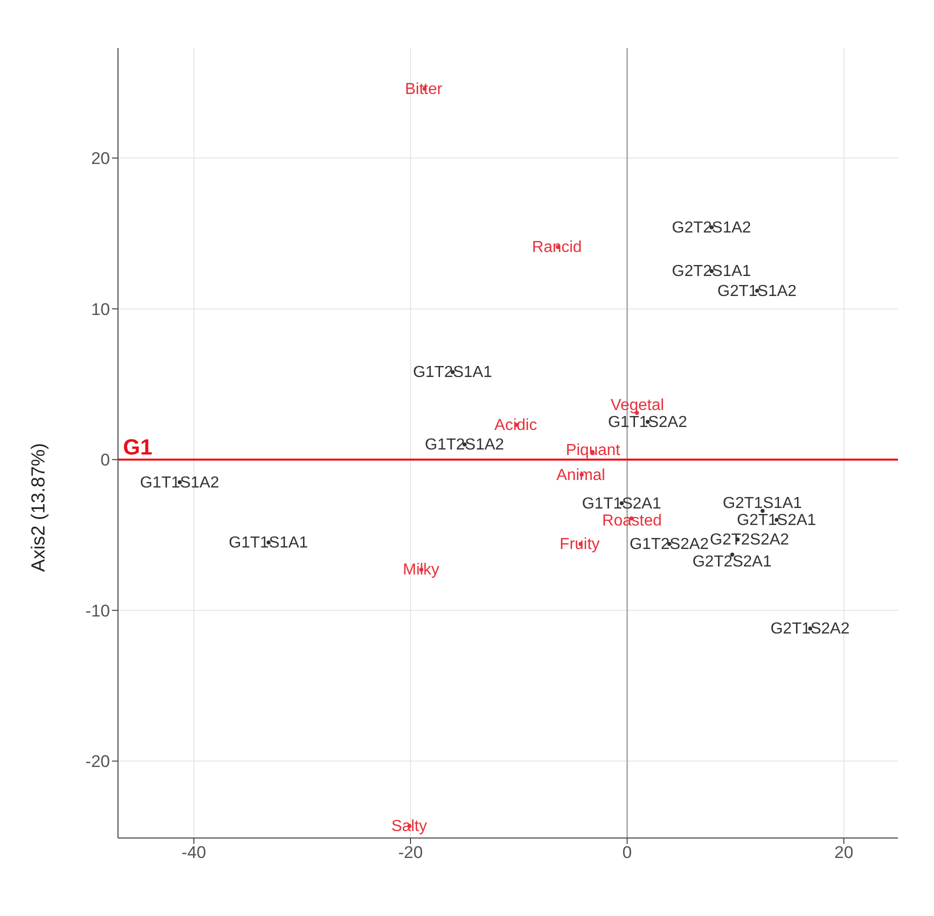 This screenshot has height=916, width=934. What do you see at coordinates (39, 507) in the screenshot?
I see `y-axis-title: Axis2 (13.87%)` at bounding box center [39, 507].